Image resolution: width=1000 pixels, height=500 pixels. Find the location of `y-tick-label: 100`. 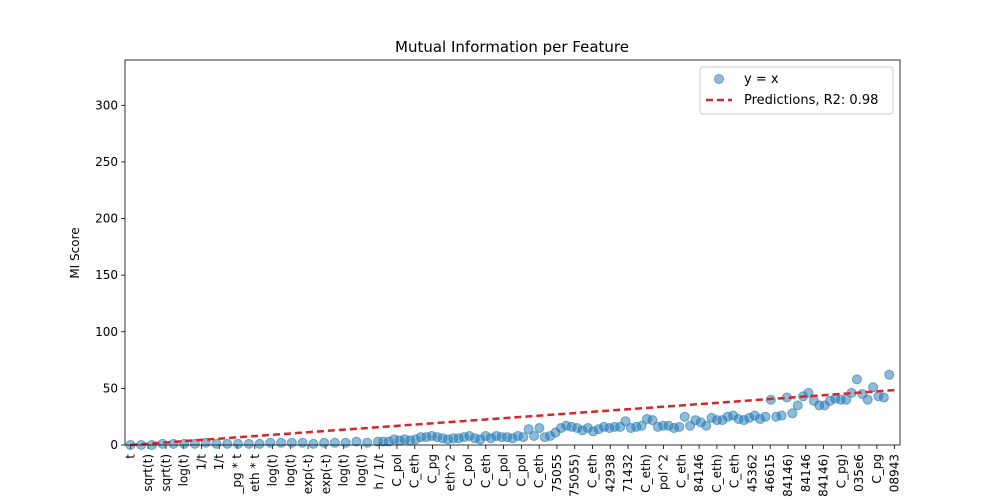

y-tick-label: 100 is located at coordinates (106, 332).